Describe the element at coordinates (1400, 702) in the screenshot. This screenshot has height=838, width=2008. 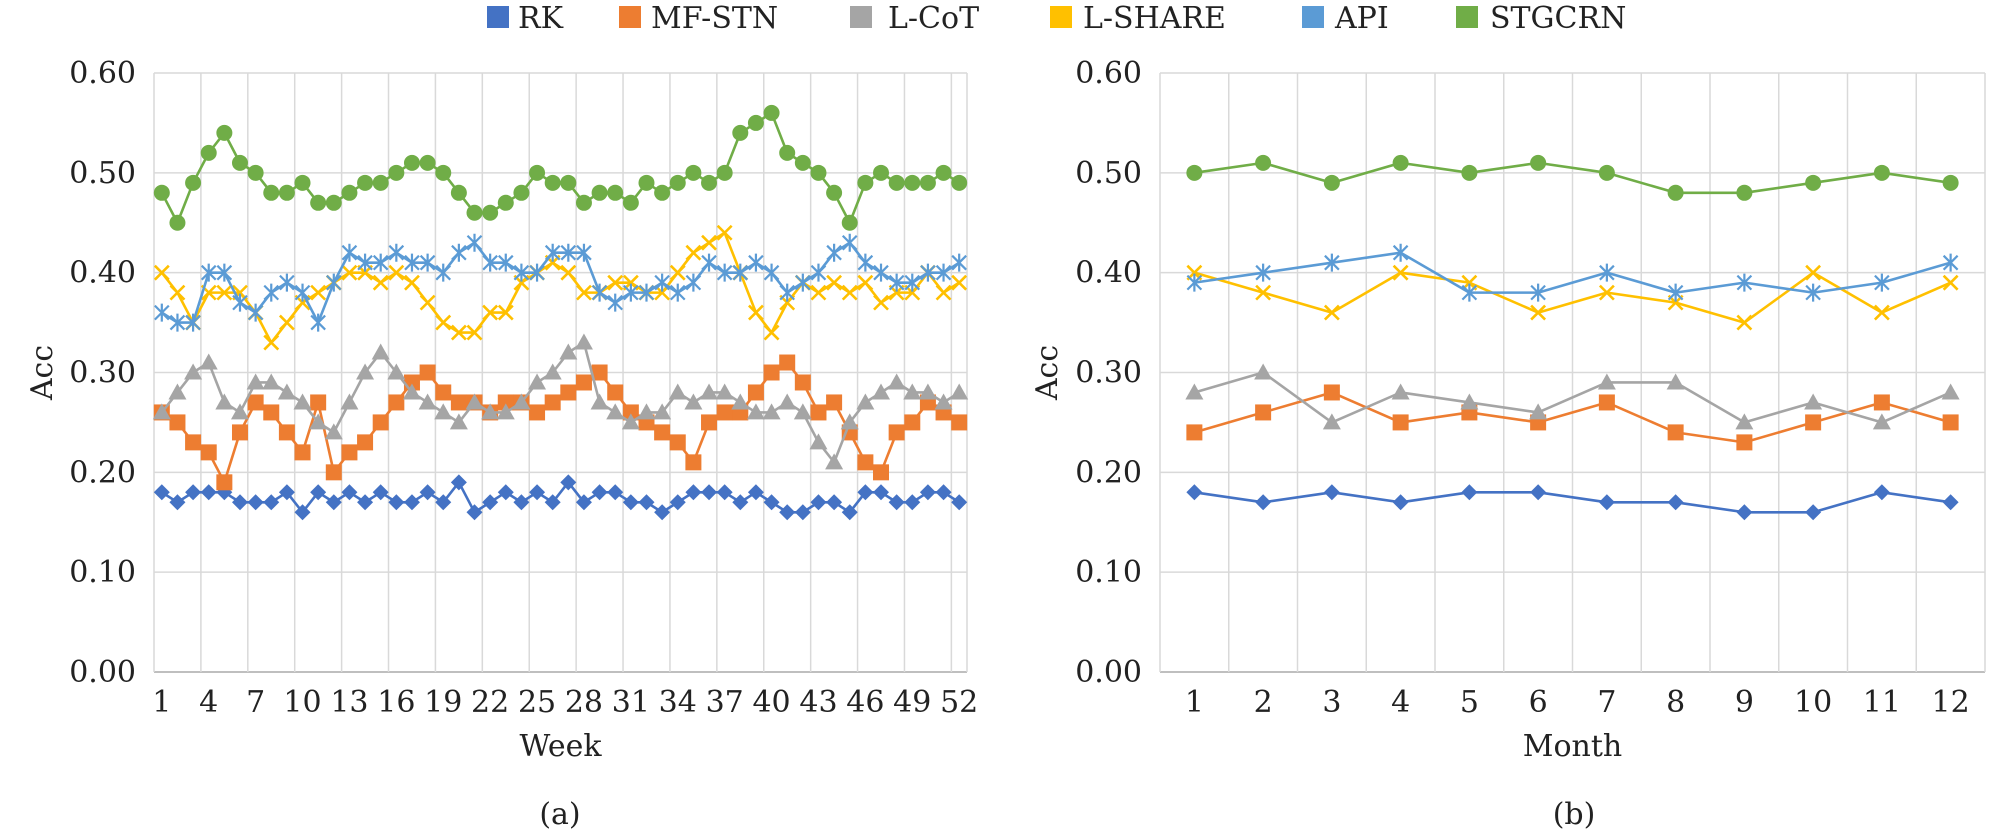
I see `panel-b-xtick-label: 4` at that location.